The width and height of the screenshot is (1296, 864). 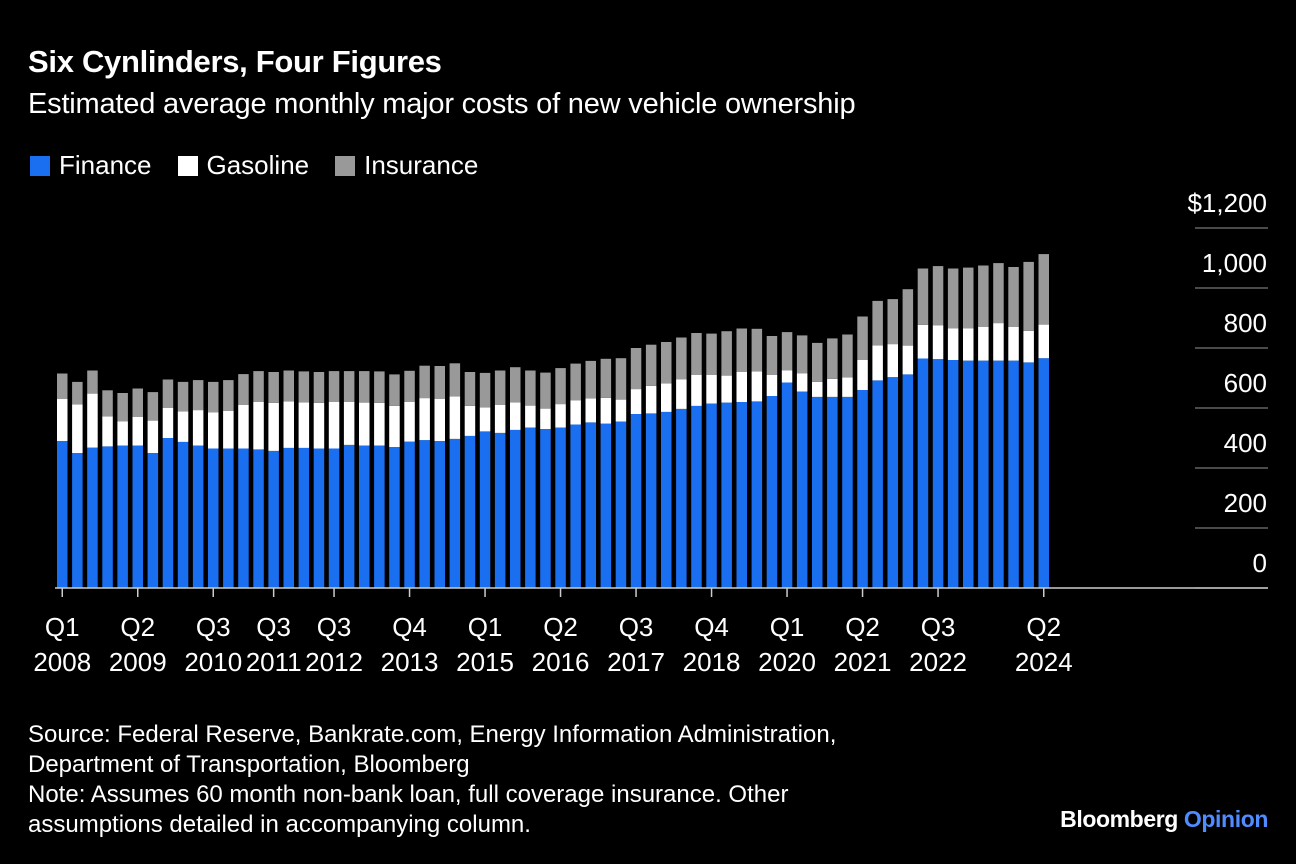 What do you see at coordinates (334, 662) in the screenshot?
I see `x-tick-label-year: 2012` at bounding box center [334, 662].